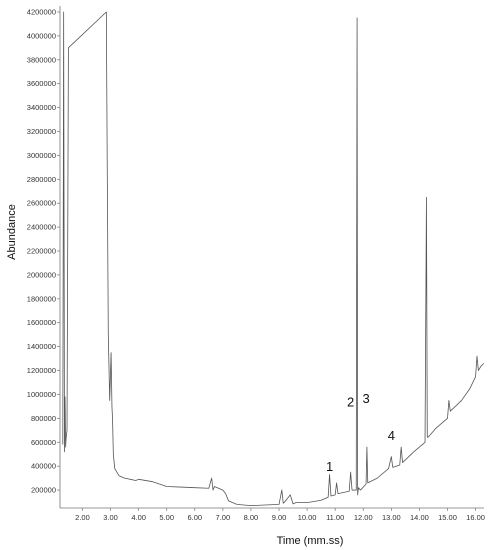  I want to click on y-tick-label: 600000, so click(43, 442).